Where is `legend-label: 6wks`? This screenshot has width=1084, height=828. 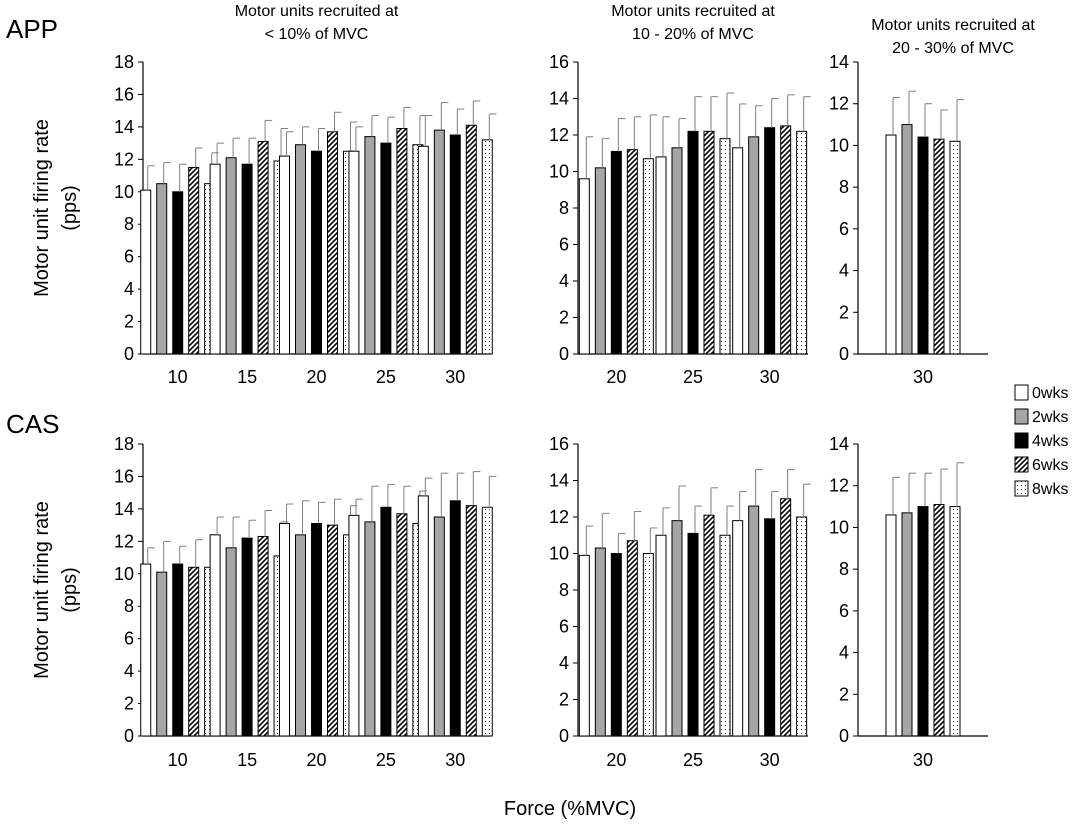
legend-label: 6wks is located at coordinates (1050, 465).